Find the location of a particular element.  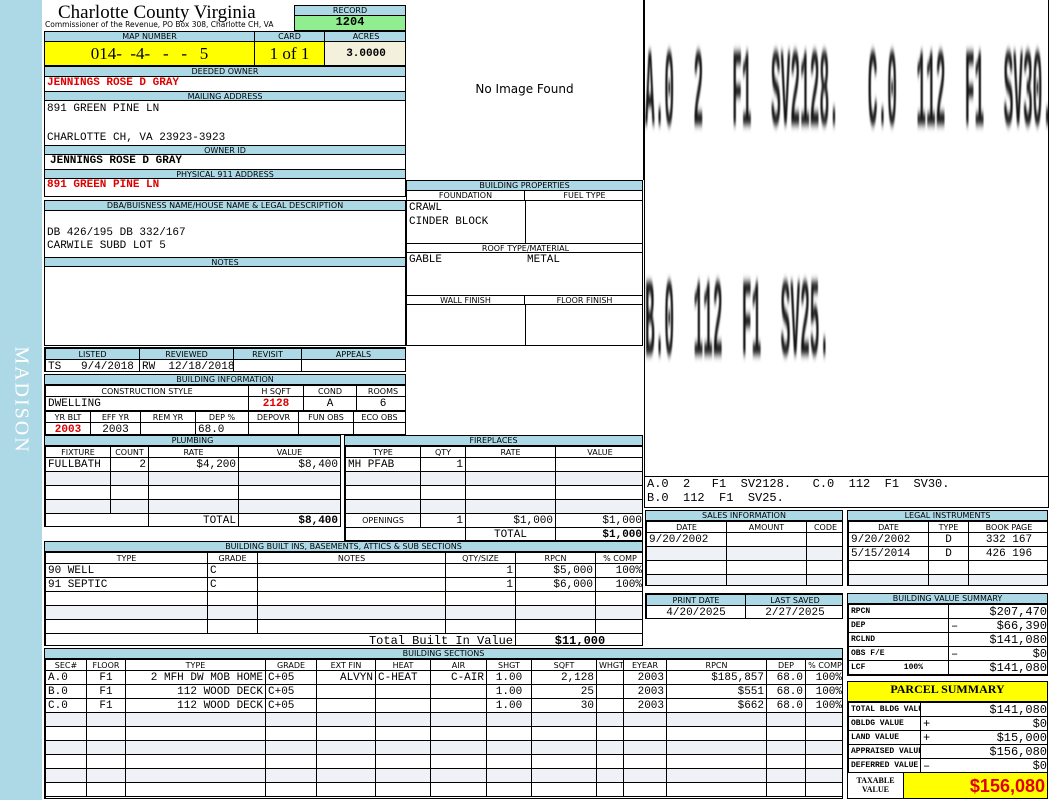

column-header: PRINT DATE is located at coordinates (696, 600).